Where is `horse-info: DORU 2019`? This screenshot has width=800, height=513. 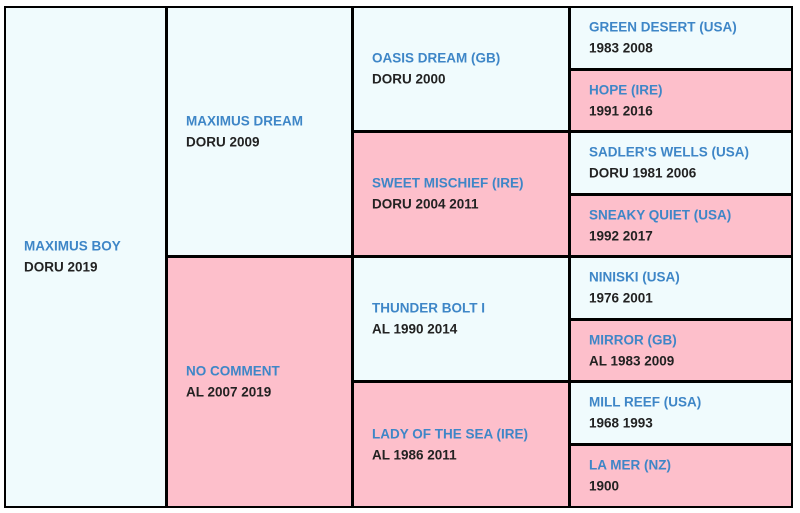
horse-info: DORU 2019 is located at coordinates (61, 267).